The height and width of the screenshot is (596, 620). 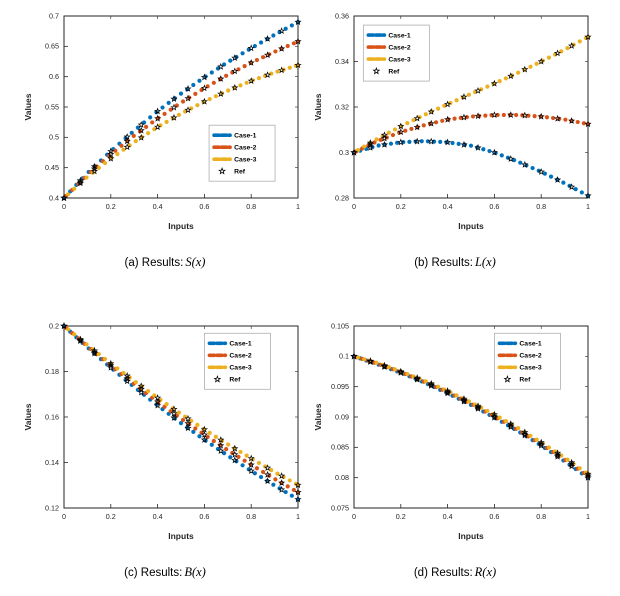 I want to click on svg-text: 0.32, so click(x=342, y=106).